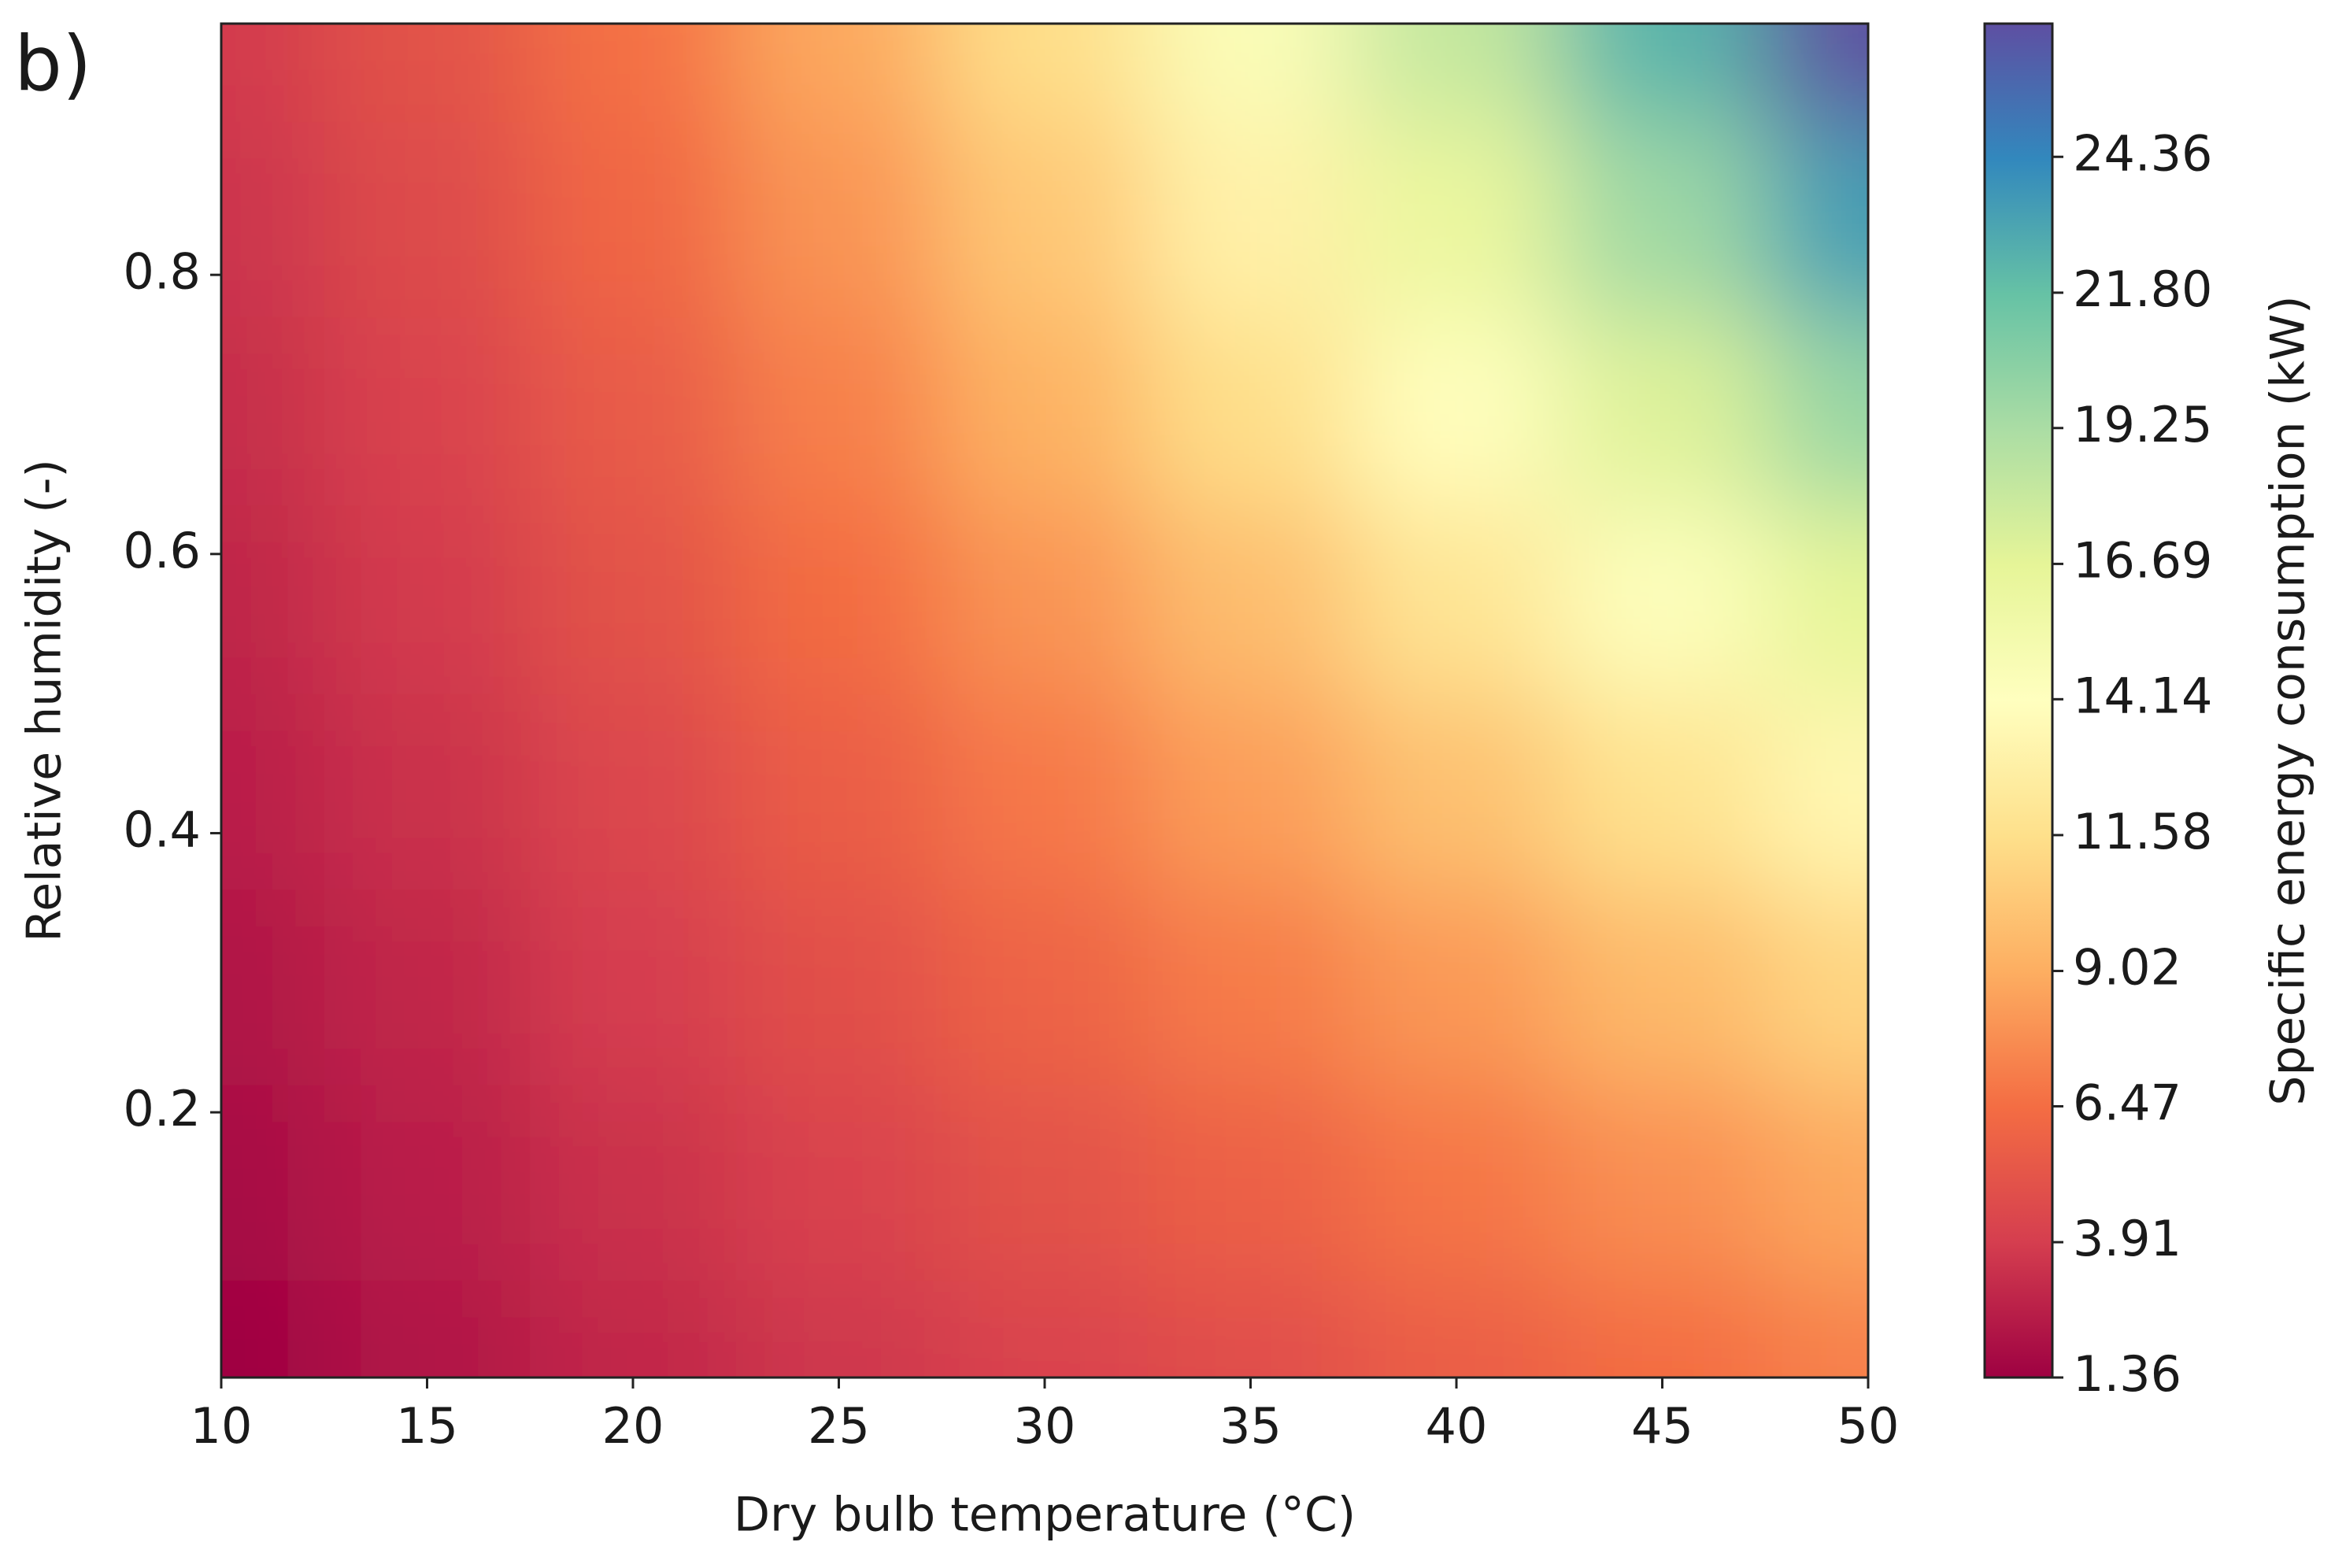  Describe the element at coordinates (1045, 1426) in the screenshot. I see `x-tick-label: 30` at that location.